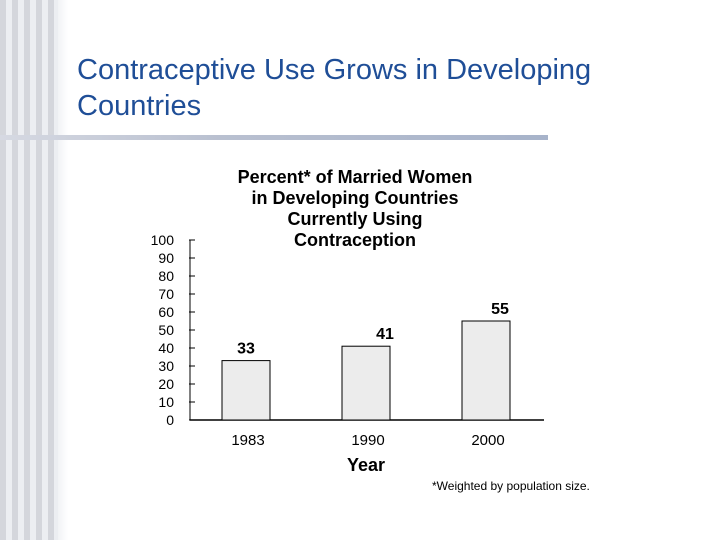 Image resolution: width=720 pixels, height=540 pixels. Describe the element at coordinates (274, 137) in the screenshot. I see `title-underline` at that location.